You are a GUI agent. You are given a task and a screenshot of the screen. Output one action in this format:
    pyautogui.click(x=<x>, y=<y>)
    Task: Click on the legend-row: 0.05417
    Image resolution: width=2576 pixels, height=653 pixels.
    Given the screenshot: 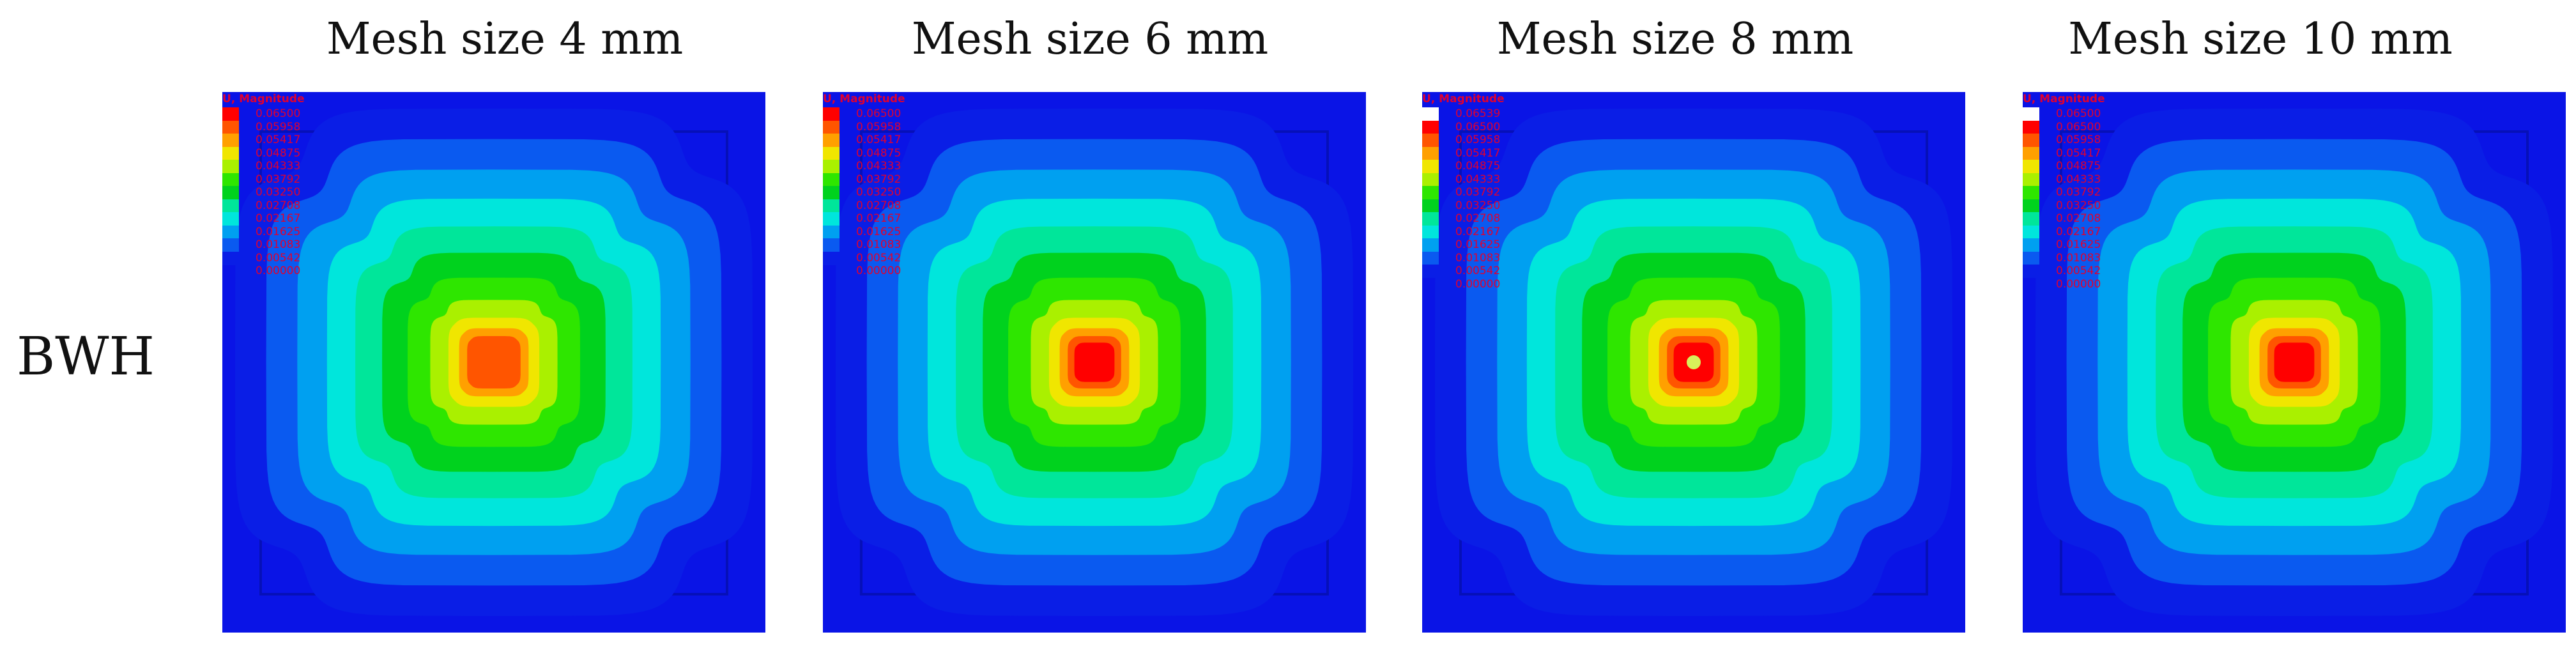 What is the action you would take?
    pyautogui.click(x=267, y=140)
    